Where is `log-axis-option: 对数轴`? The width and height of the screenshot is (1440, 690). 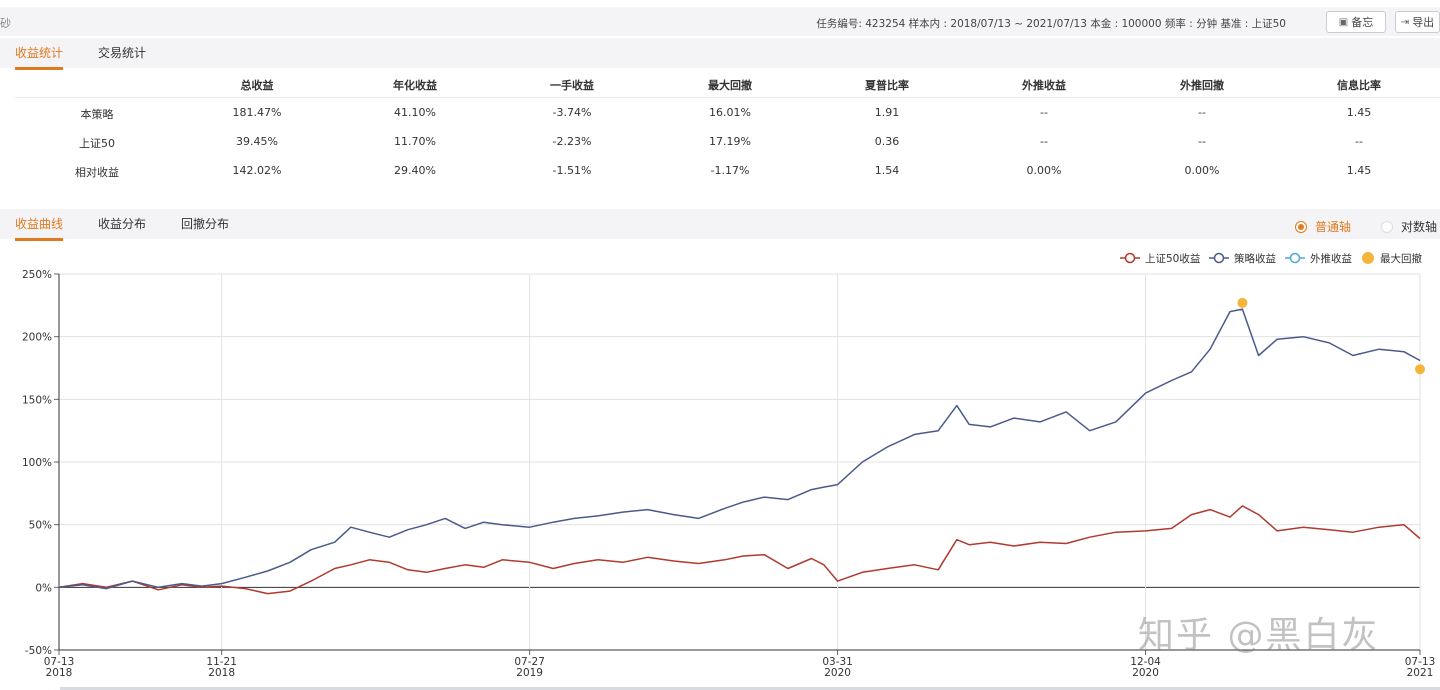
log-axis-option: 对数轴 is located at coordinates (1409, 226).